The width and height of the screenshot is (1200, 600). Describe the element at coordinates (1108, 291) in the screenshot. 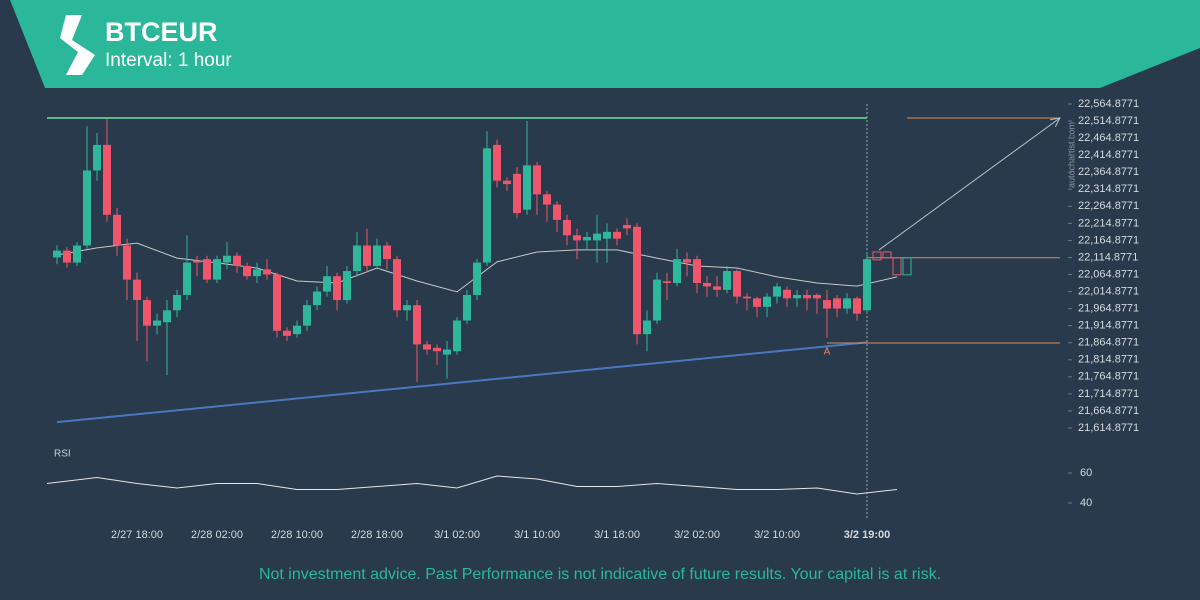

I see `y-tick-label: 22,014.8771` at that location.